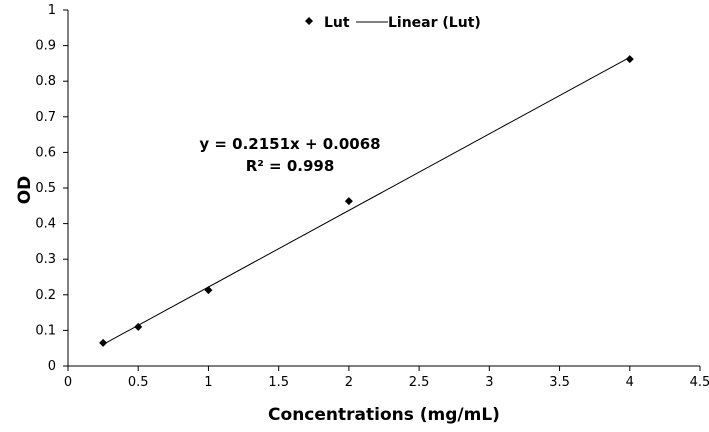 The image size is (709, 432). What do you see at coordinates (384, 415) in the screenshot?
I see `x-axis-label: Concentrations (mg/mL)` at bounding box center [384, 415].